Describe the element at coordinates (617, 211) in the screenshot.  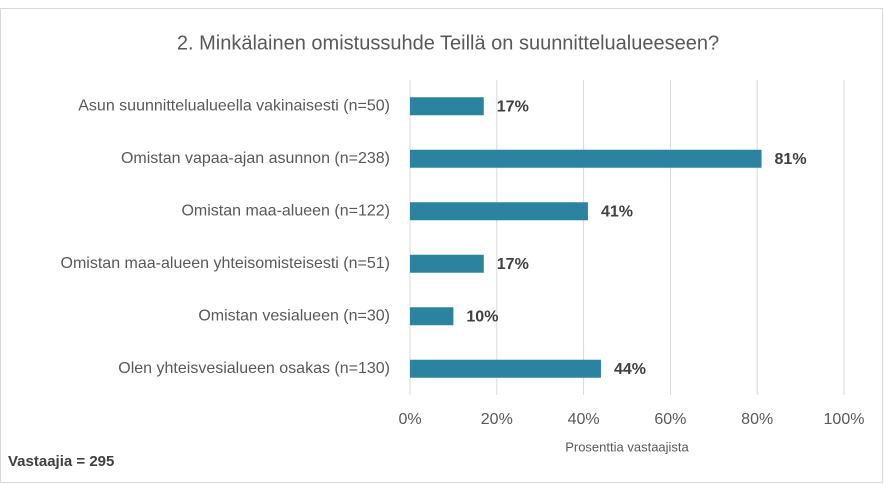
I see `data-label: 41%` at that location.